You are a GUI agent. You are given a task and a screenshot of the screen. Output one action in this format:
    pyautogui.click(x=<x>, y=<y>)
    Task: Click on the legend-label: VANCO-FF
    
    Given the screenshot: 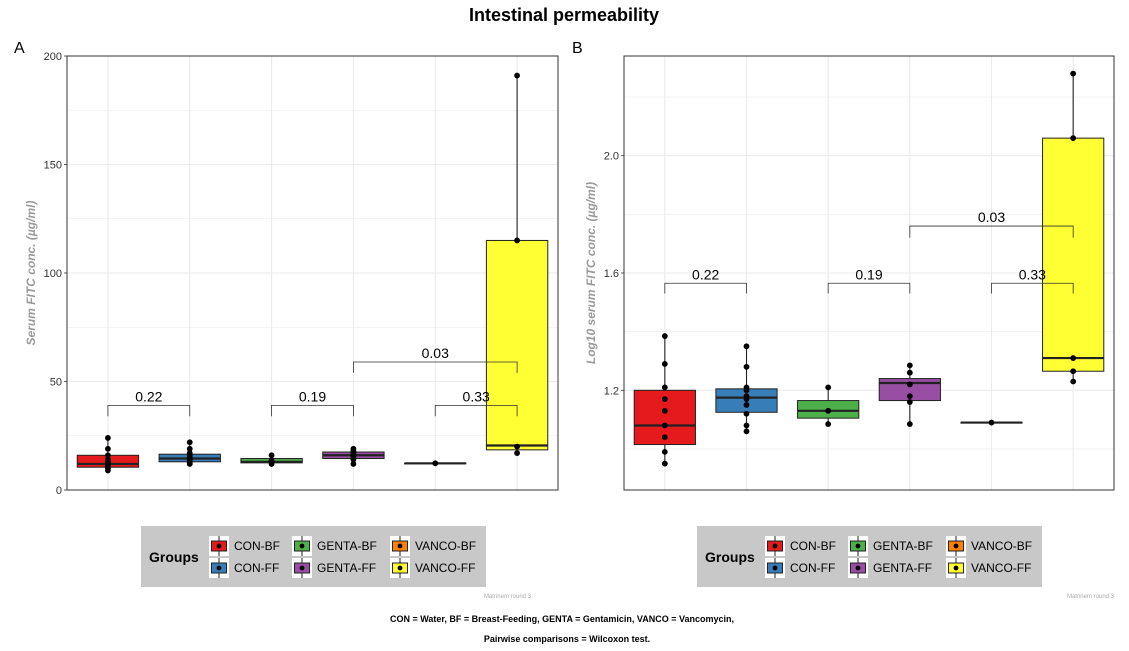 What is the action you would take?
    pyautogui.click(x=1001, y=568)
    